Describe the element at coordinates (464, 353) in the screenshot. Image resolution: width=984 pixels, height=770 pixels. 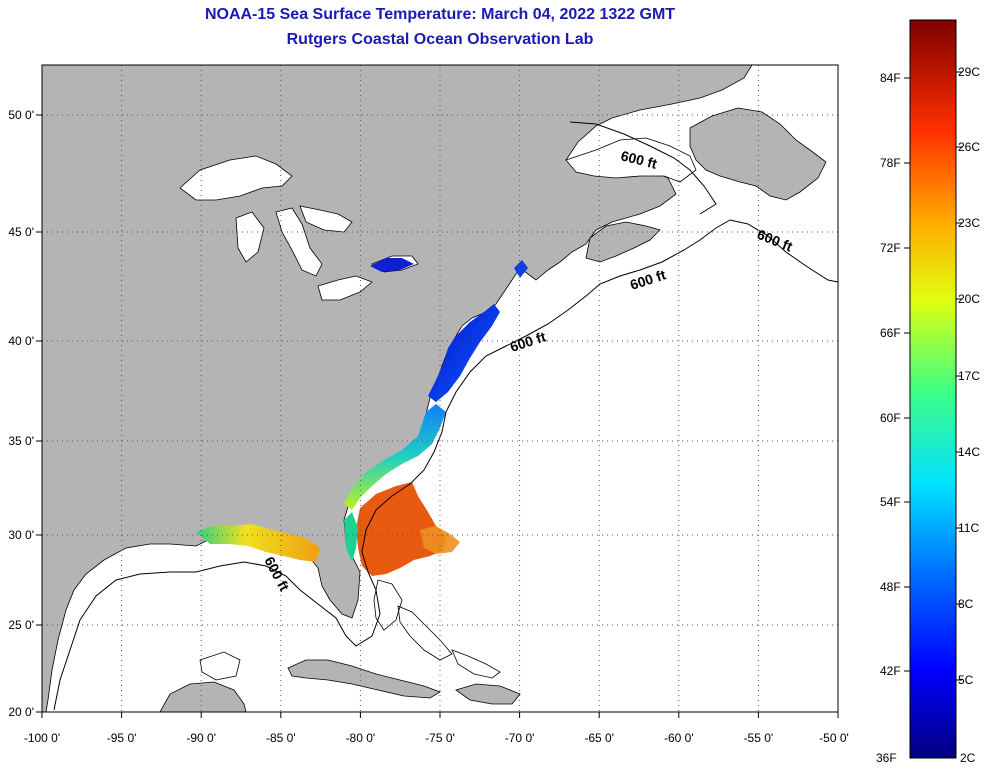
I see `sst-northeast-band` at that location.